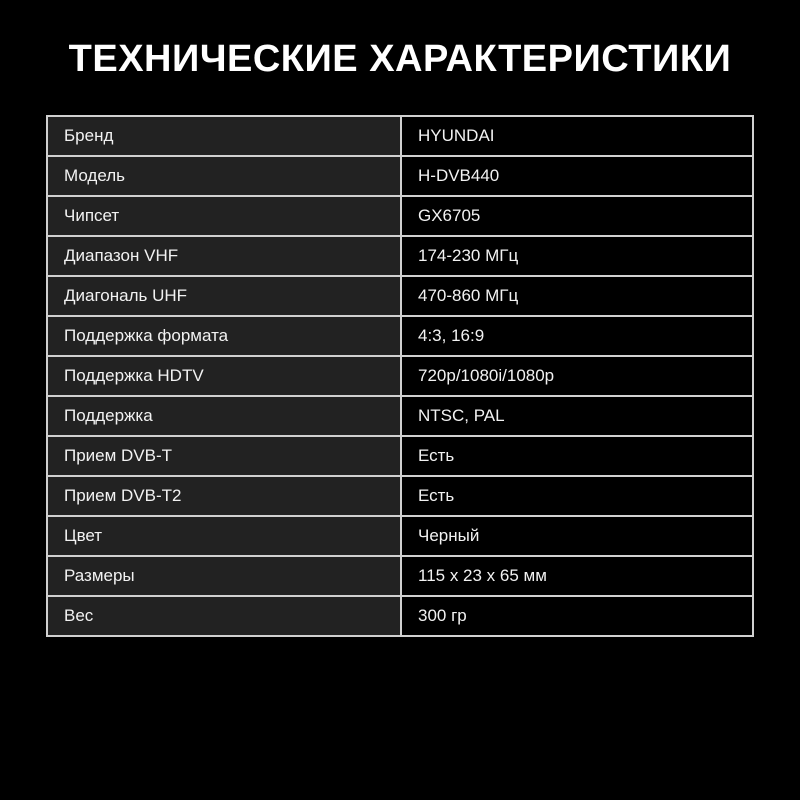 This screenshot has height=800, width=800. What do you see at coordinates (224, 496) in the screenshot?
I see `spec-label: Прием DVB-T2` at bounding box center [224, 496].